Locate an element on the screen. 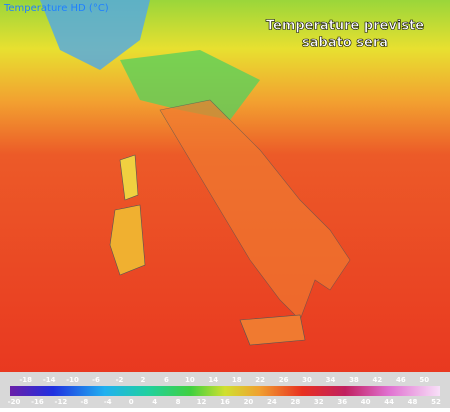 This screenshot has height=412, width=450. scale-label: -2 is located at coordinates (120, 380).